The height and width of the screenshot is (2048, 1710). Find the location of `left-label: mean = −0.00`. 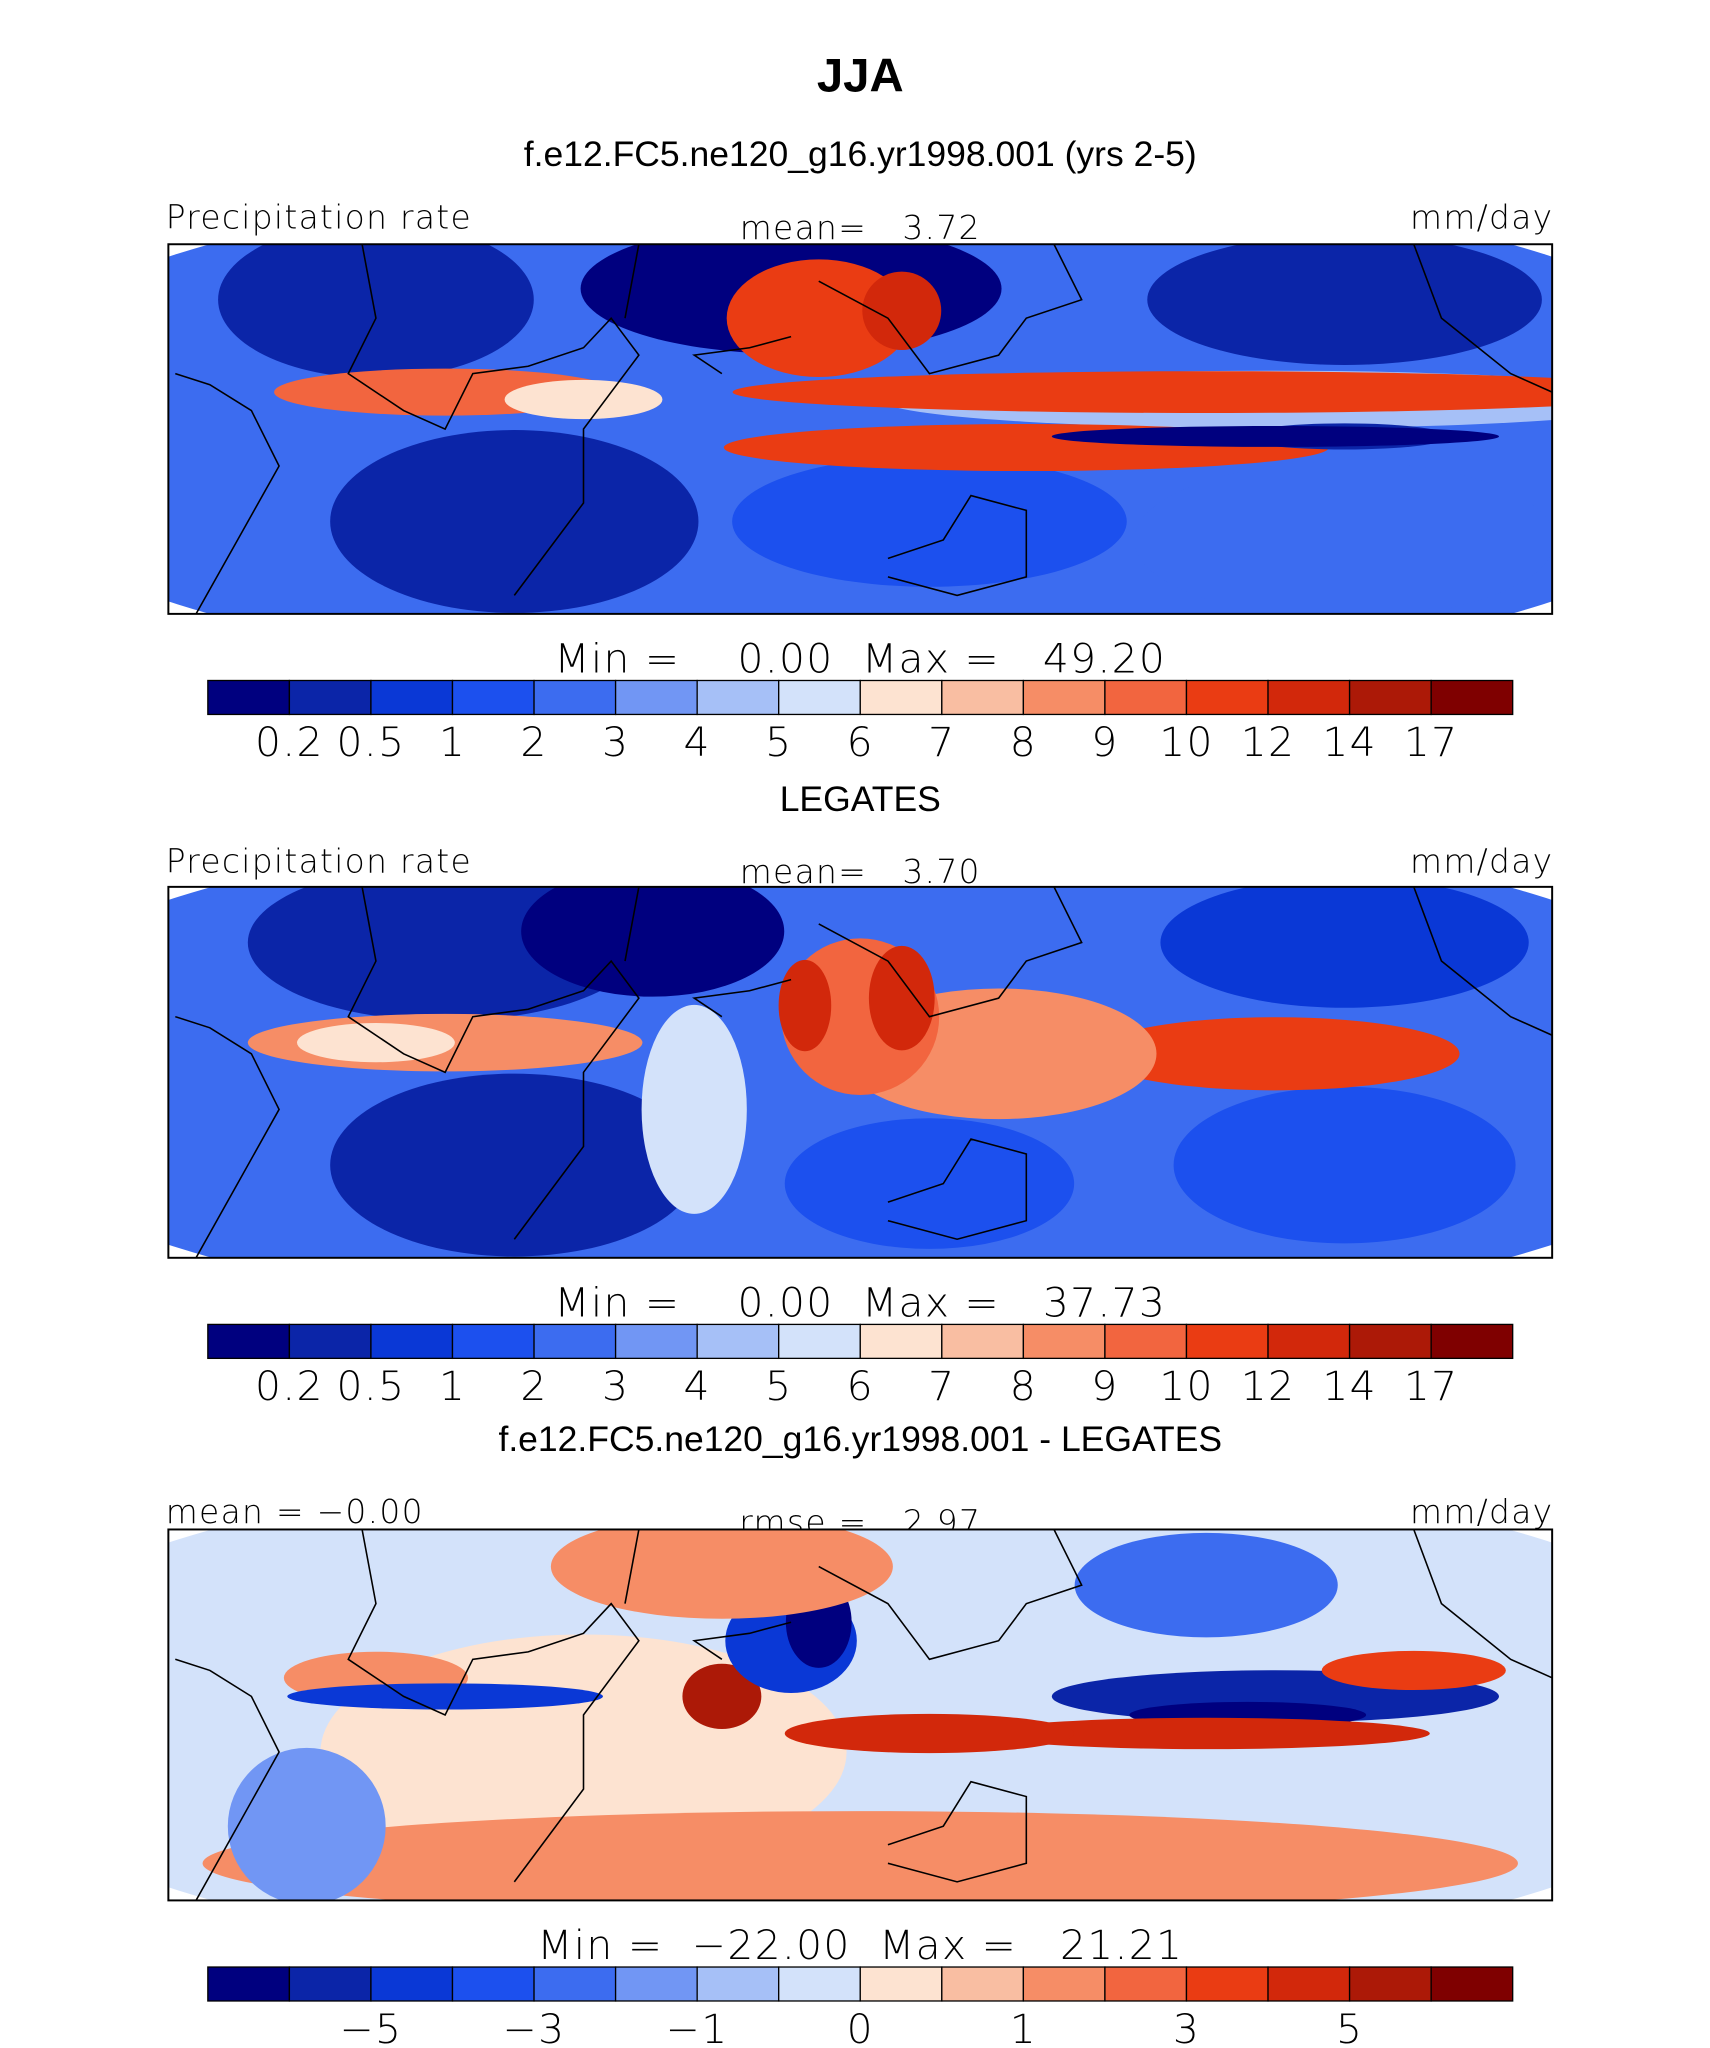

left-label: mean = −0.00 is located at coordinates (295, 1512).